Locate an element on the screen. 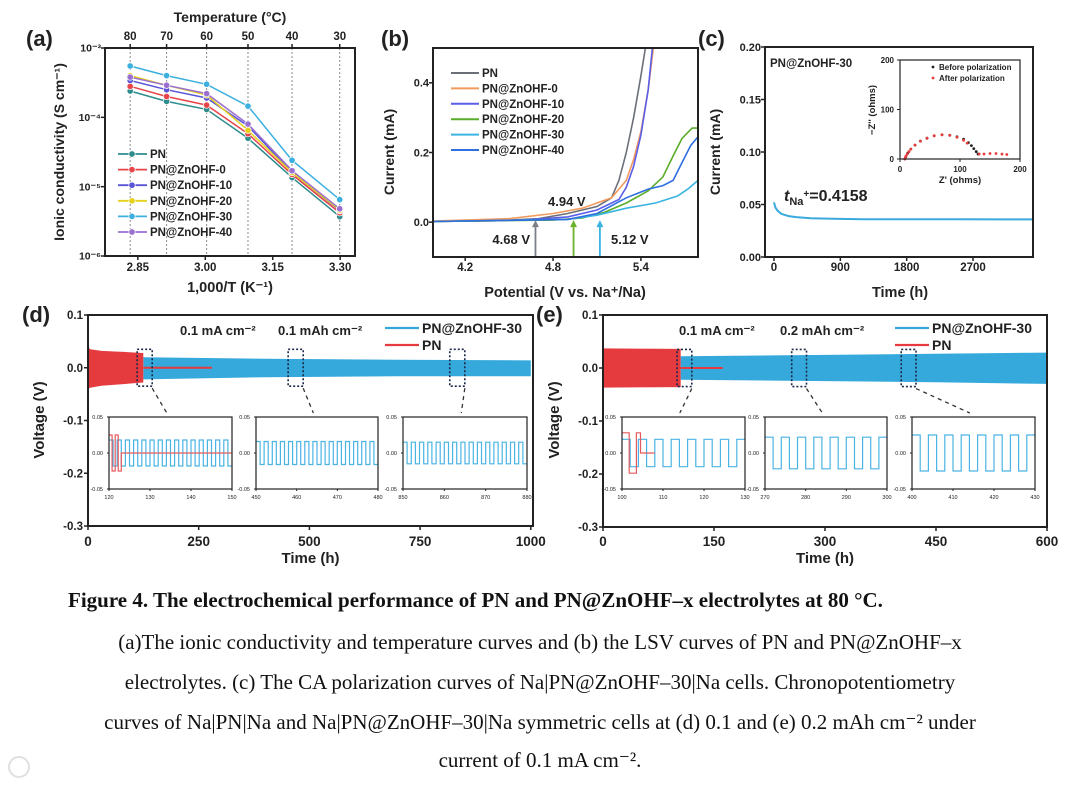 This screenshot has height=788, width=1080. lsv-curves is located at coordinates (565, 135).